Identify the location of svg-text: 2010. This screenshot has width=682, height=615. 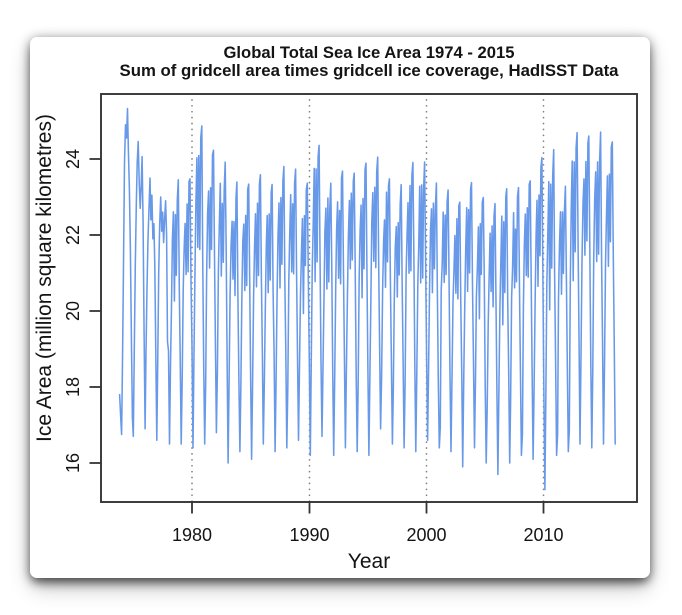
(543, 535).